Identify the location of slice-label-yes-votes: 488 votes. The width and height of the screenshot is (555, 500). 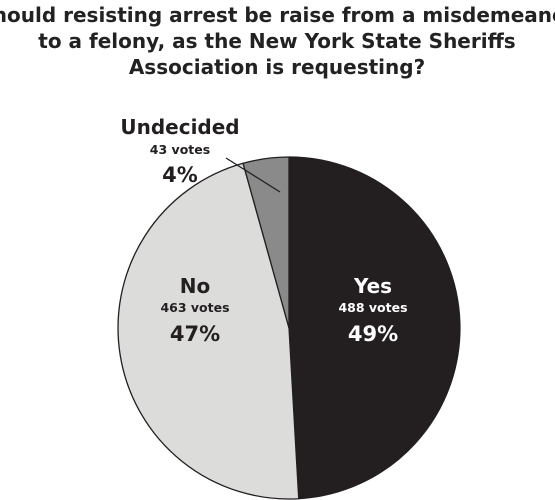
(372, 307).